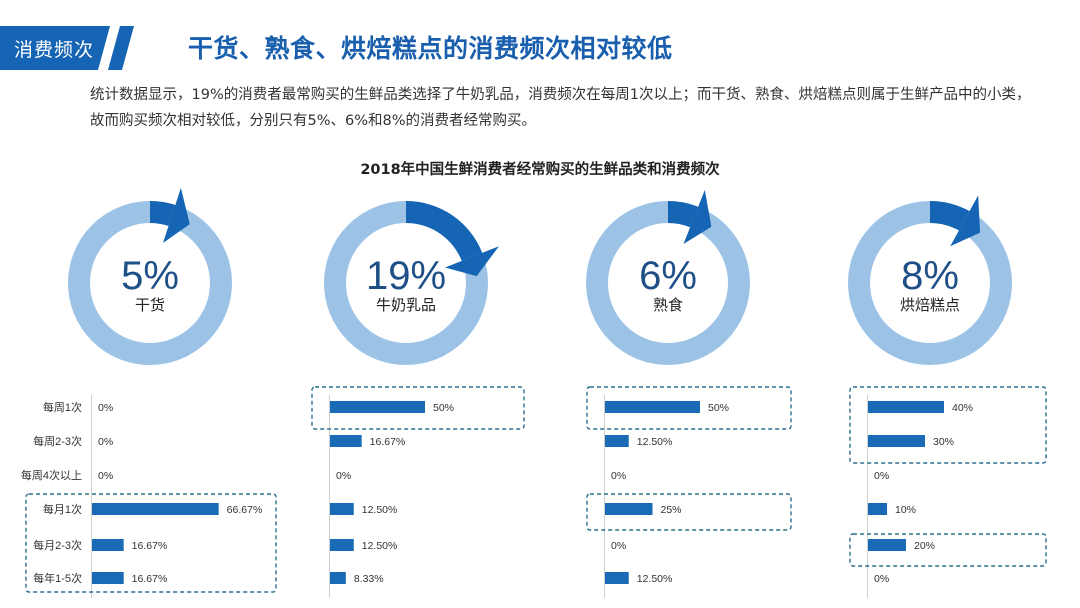 Image resolution: width=1080 pixels, height=608 pixels. I want to click on section-tag-shape, so click(67, 48).